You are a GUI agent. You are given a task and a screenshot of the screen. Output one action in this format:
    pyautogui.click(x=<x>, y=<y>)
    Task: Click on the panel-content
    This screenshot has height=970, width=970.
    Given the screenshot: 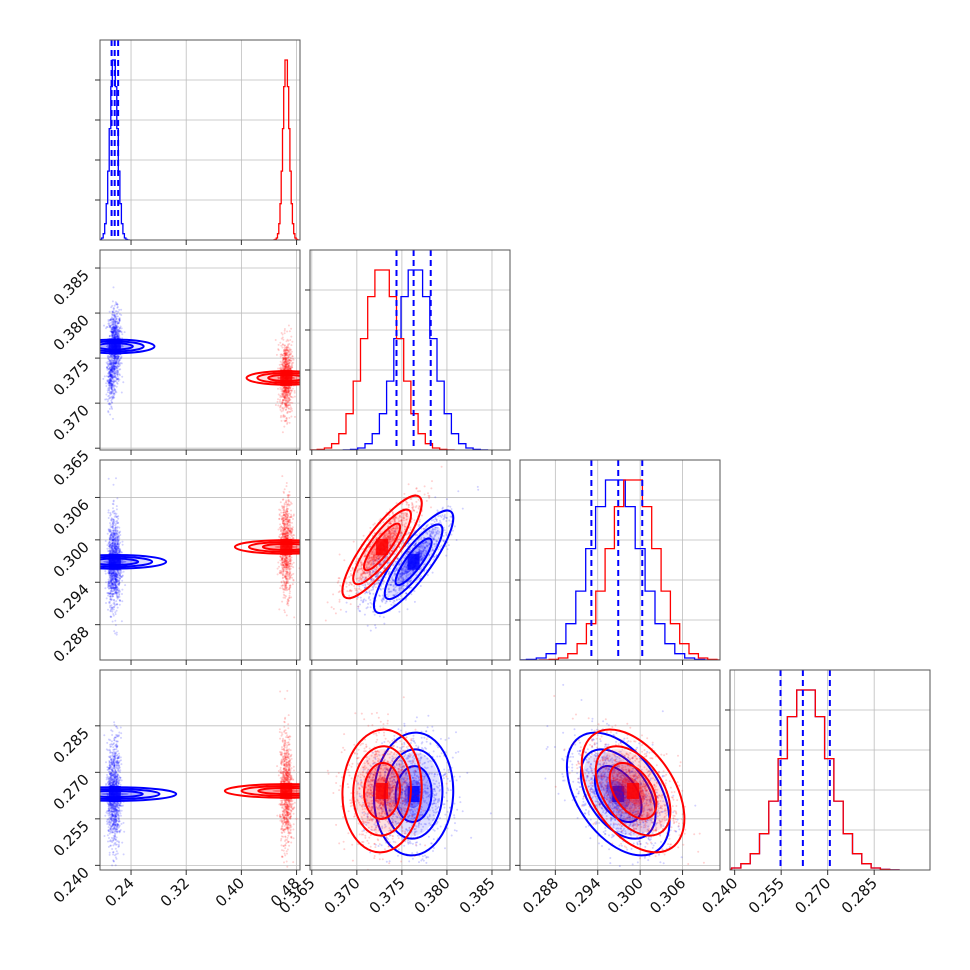 What is the action you would take?
    pyautogui.click(x=399, y=350)
    